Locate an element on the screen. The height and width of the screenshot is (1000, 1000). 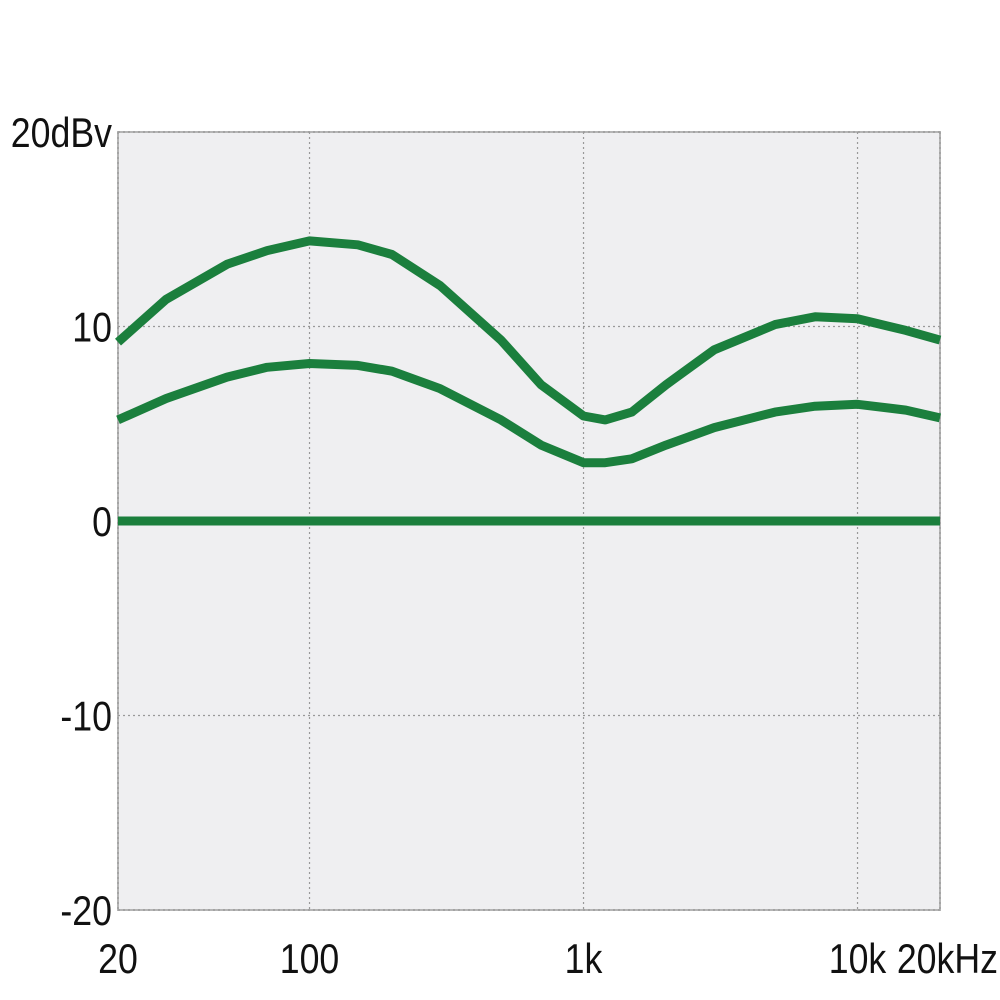
y-tick-label: -20 is located at coordinates (86, 911).